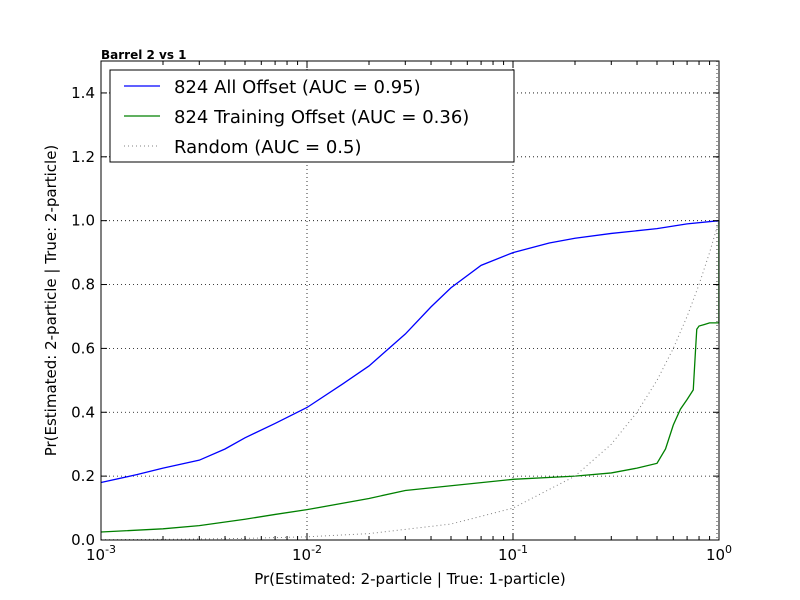 This screenshot has width=800, height=600. I want to click on legend-box, so click(312, 116).